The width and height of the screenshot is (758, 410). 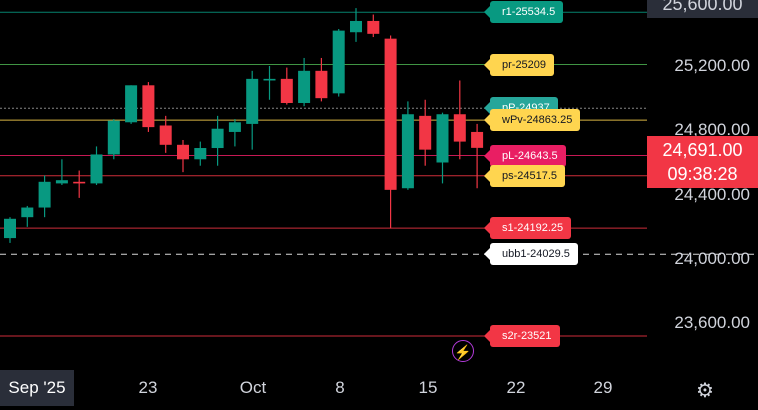 I want to click on level-label: ubb1-24029.5, so click(x=531, y=254).